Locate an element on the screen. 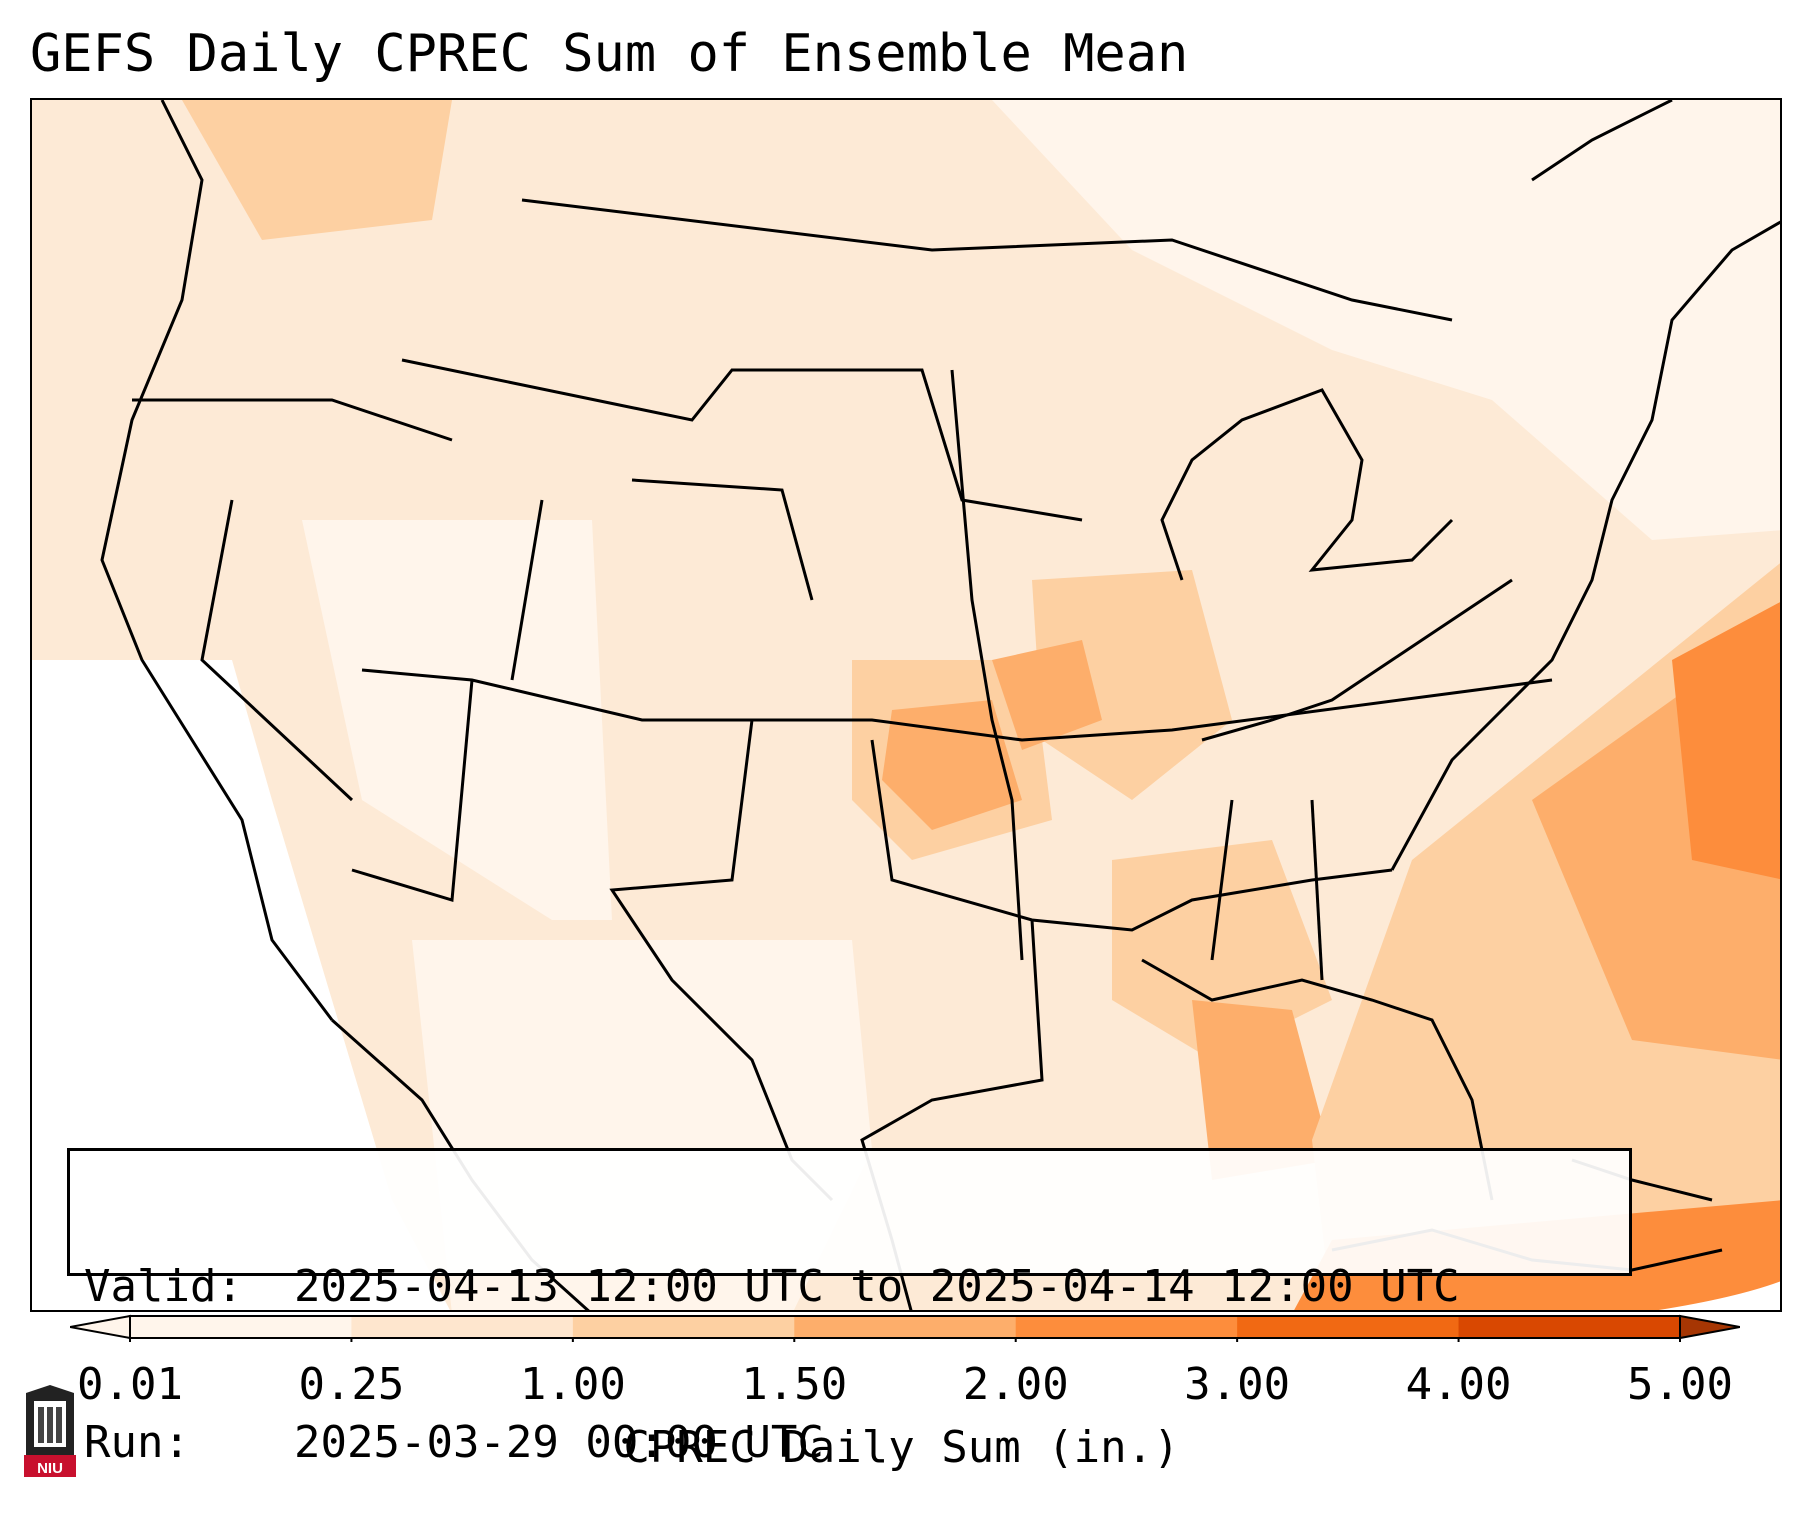  logo-text: NIU is located at coordinates (50, 1468).